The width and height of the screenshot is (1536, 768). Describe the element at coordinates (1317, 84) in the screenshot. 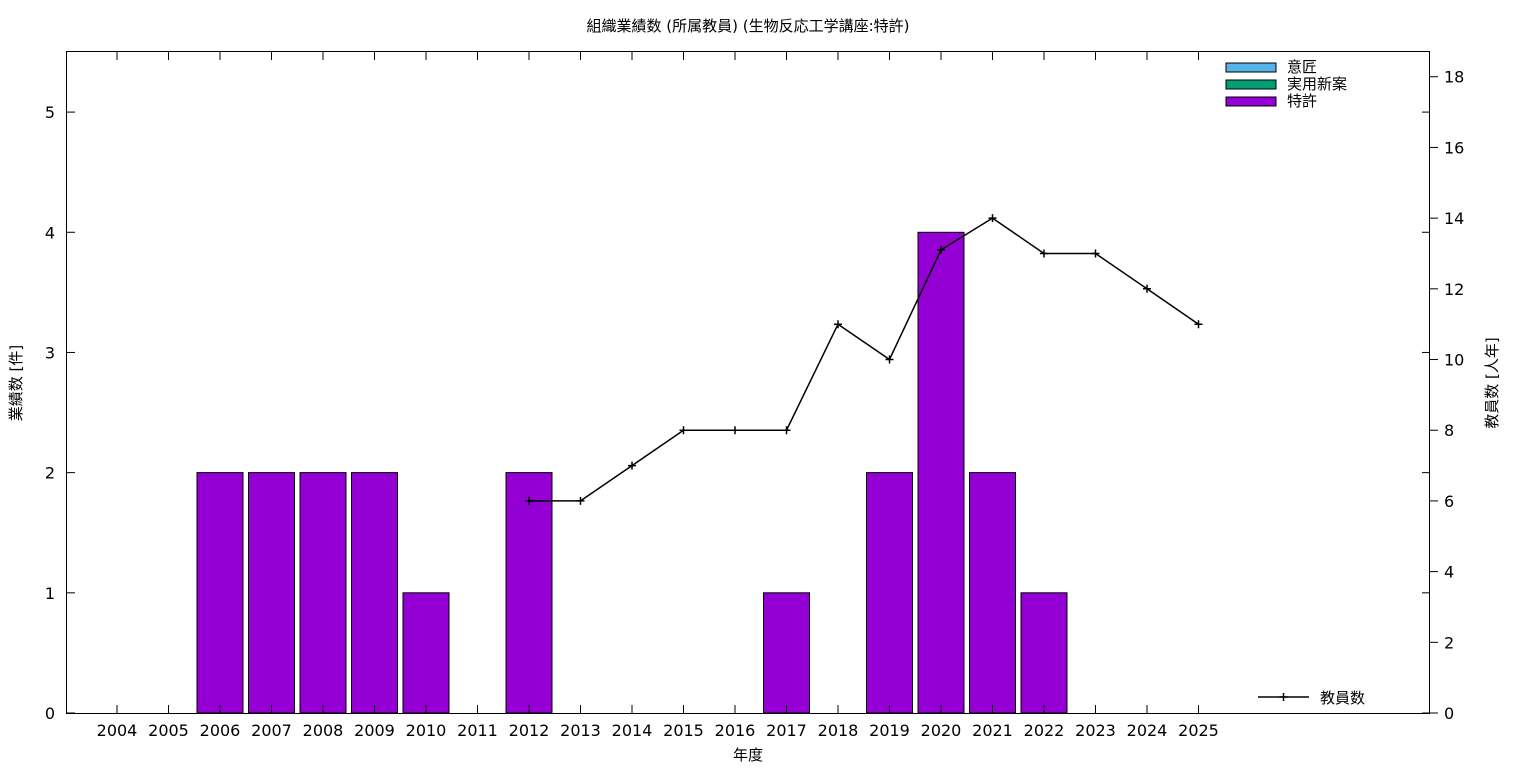

I see `legend-label-実用新案: 実用新案` at that location.